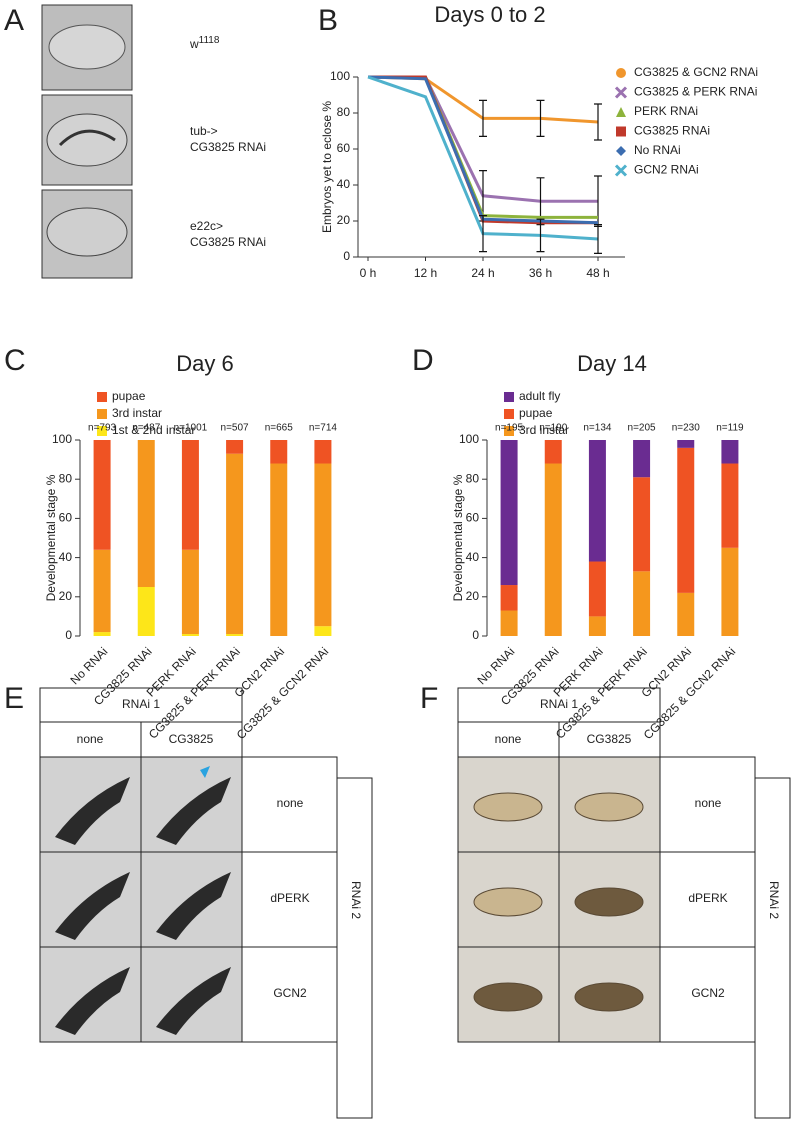 This screenshot has width=794, height=1127. Describe the element at coordinates (194, 44) in the screenshot. I see `genotype-base: w` at that location.